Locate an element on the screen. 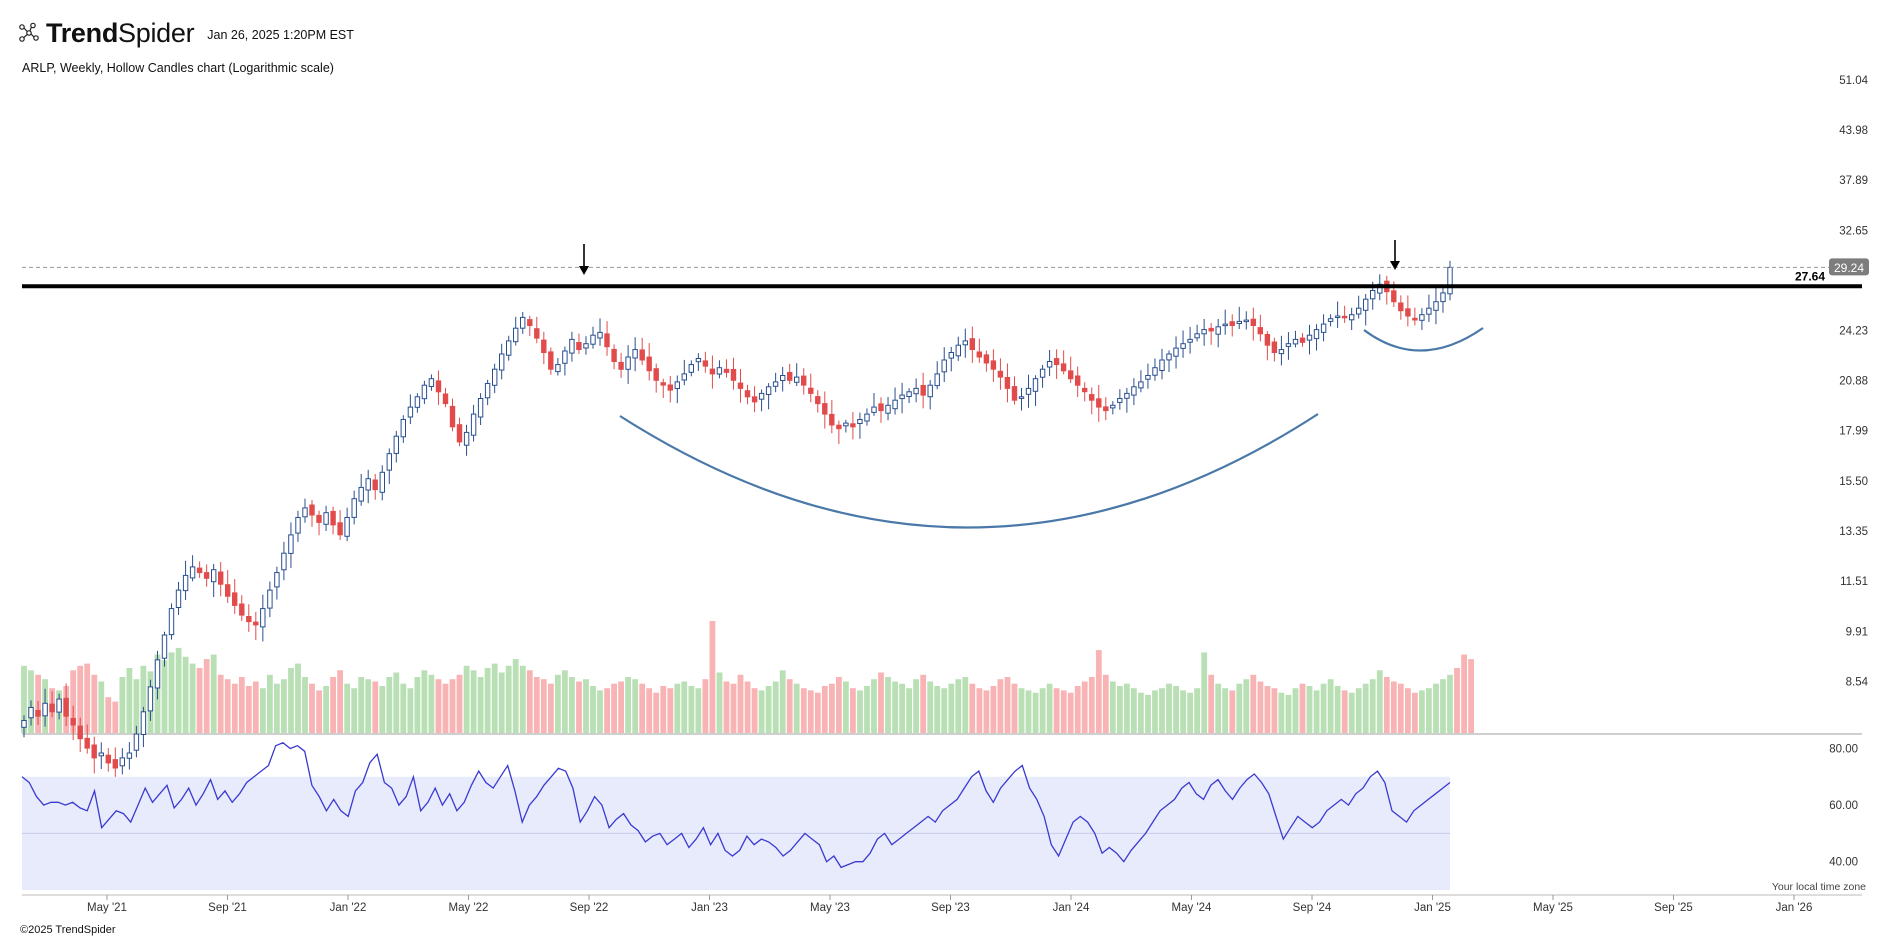 Image resolution: width=1889 pixels, height=937 pixels. time-axis-label: Jan '24 is located at coordinates (1071, 908).